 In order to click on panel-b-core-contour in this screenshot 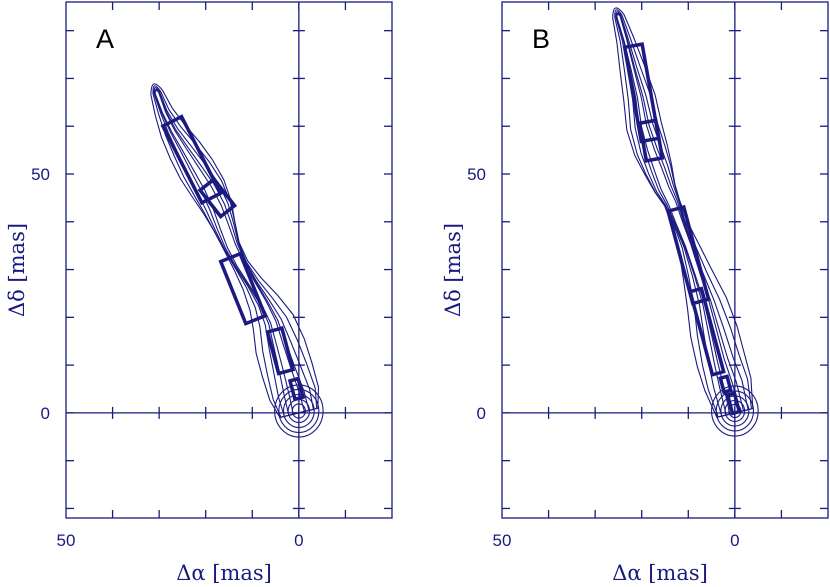, I will do `click(735, 411)`.